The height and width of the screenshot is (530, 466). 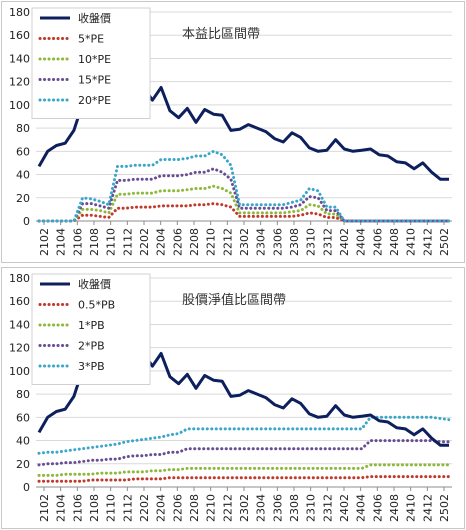 What do you see at coordinates (244, 470) in the screenshot?
I see `series-line-pb-1x` at bounding box center [244, 470].